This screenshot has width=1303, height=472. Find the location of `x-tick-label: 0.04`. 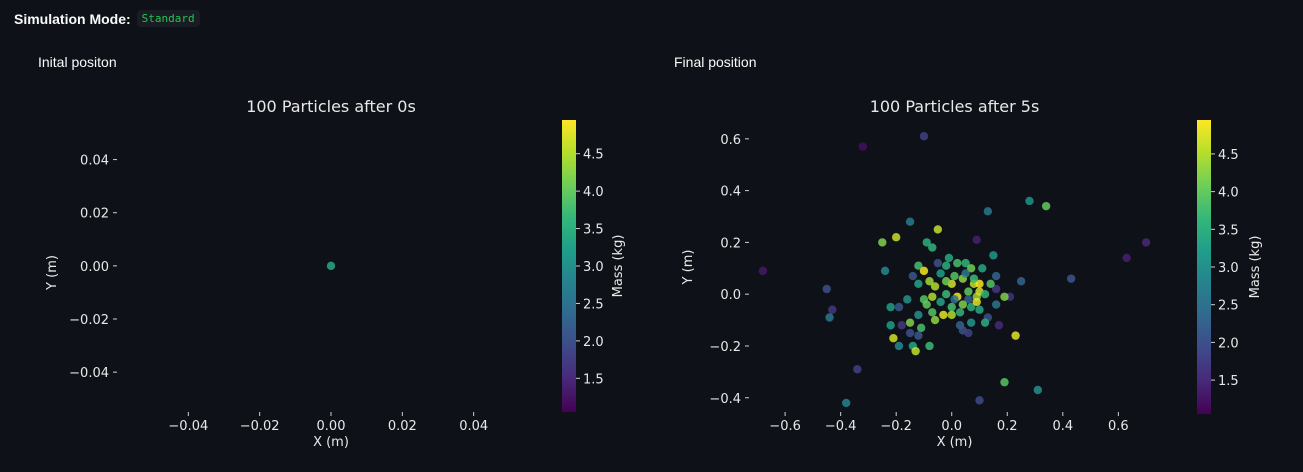

x-tick-label: 0.04 is located at coordinates (473, 426).